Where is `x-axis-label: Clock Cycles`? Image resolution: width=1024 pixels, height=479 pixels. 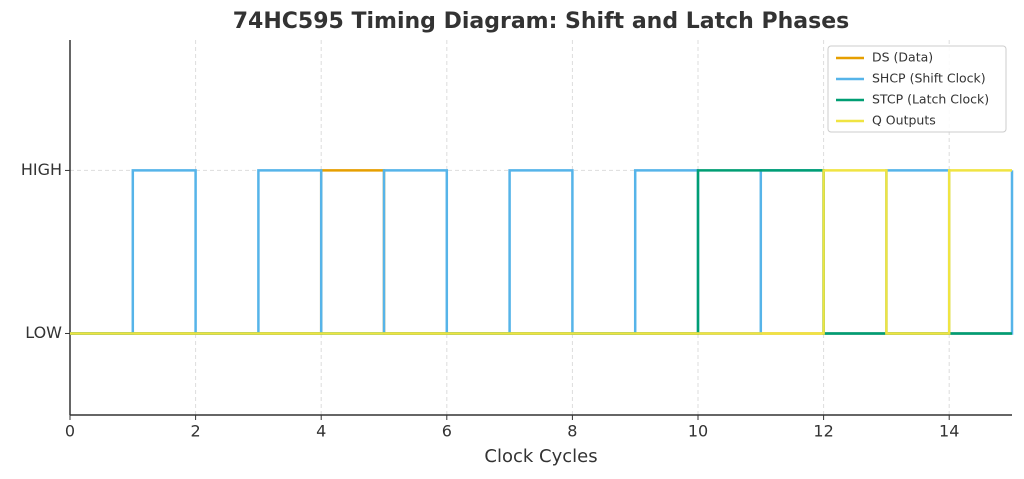
x-axis-label: Clock Cycles is located at coordinates (540, 456).